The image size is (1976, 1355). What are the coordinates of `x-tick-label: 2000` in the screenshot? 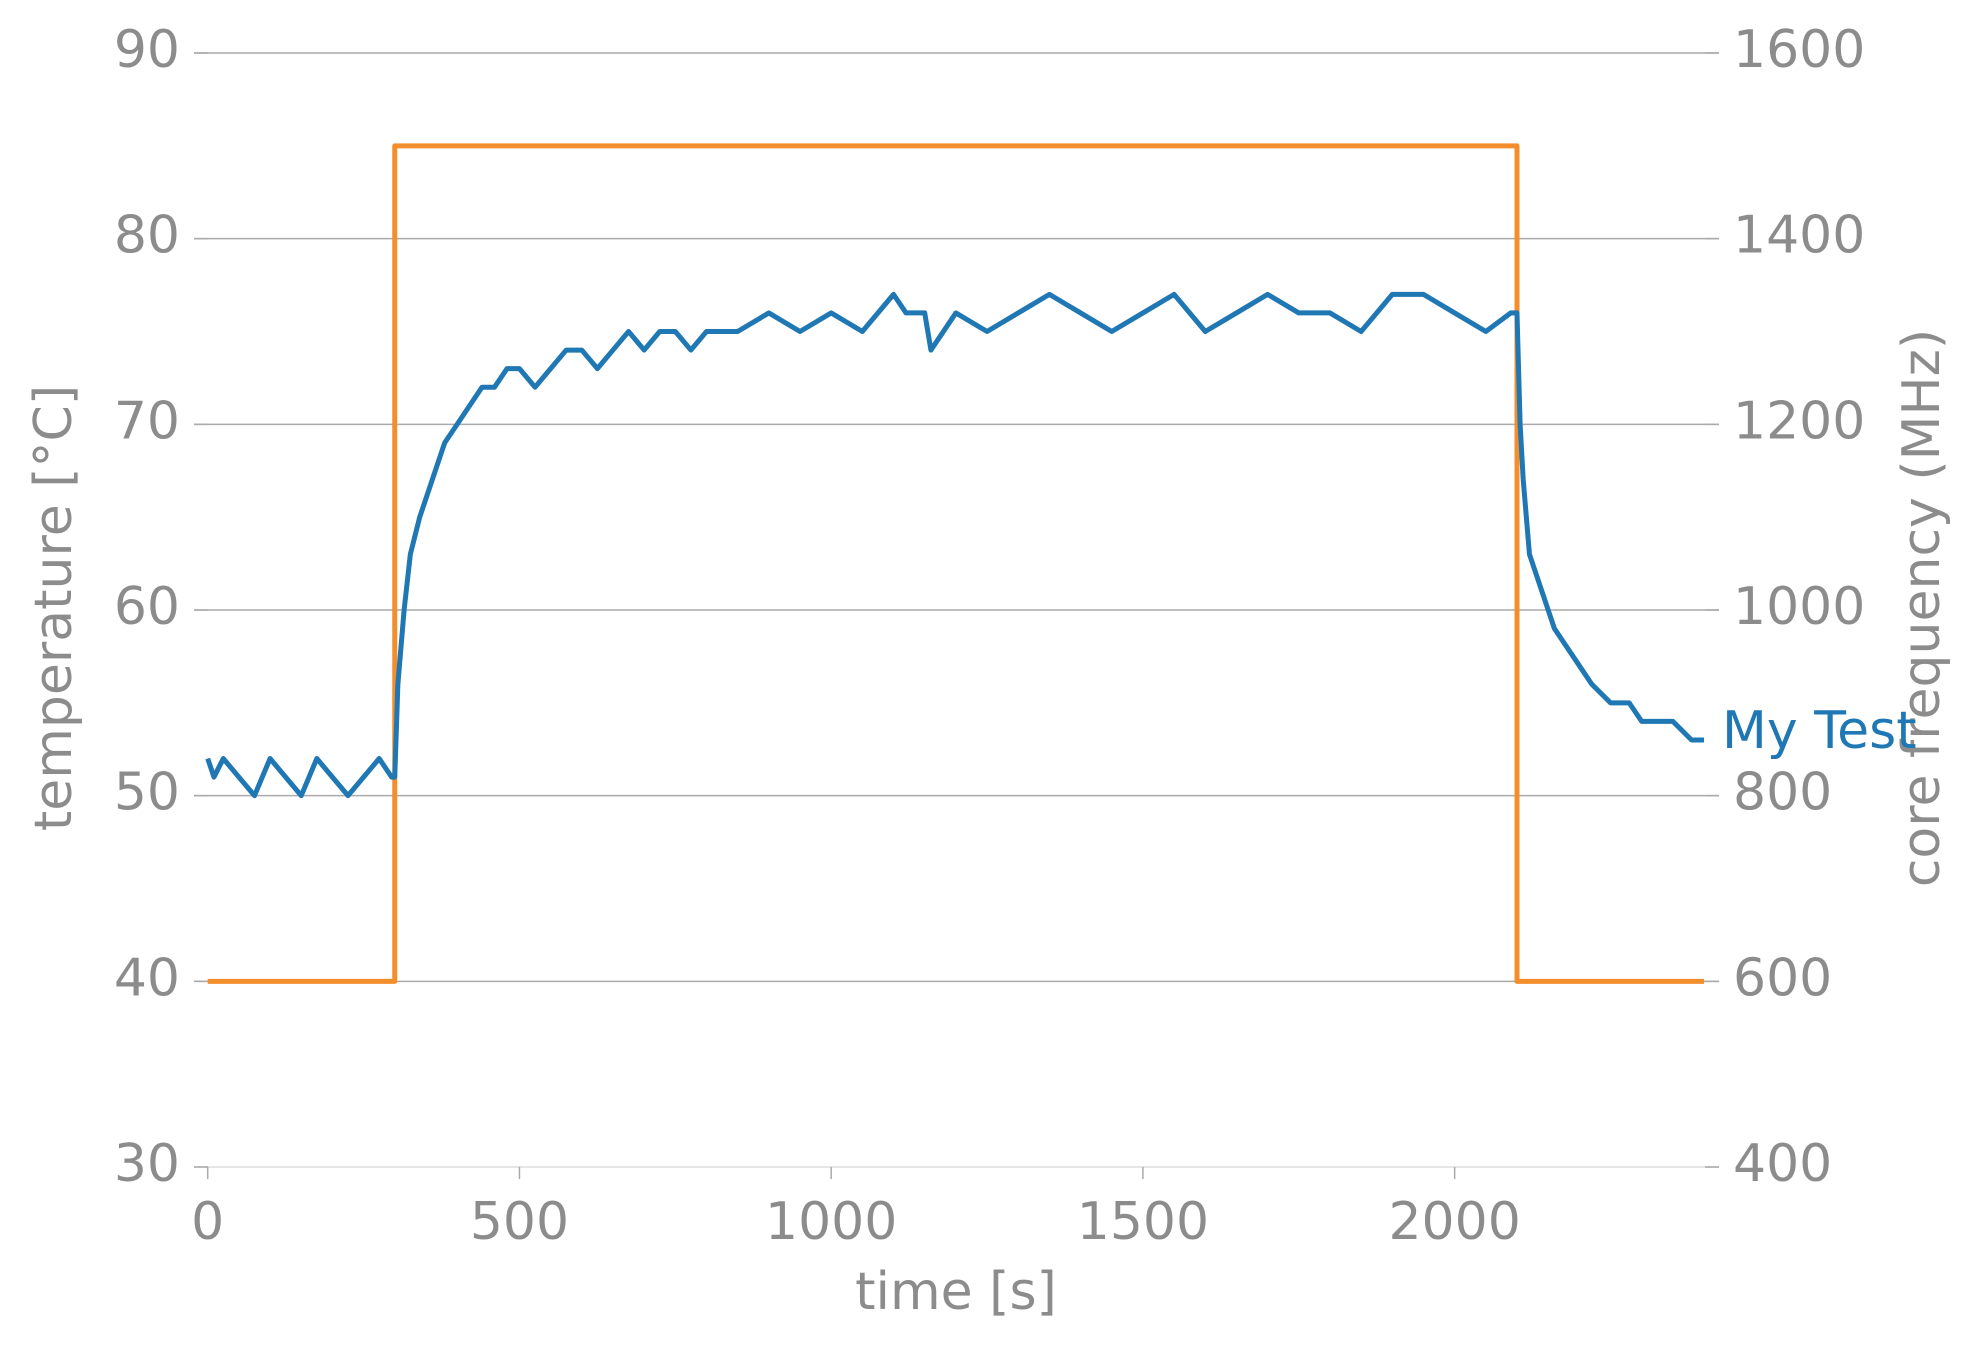 It's located at (1454, 1222).